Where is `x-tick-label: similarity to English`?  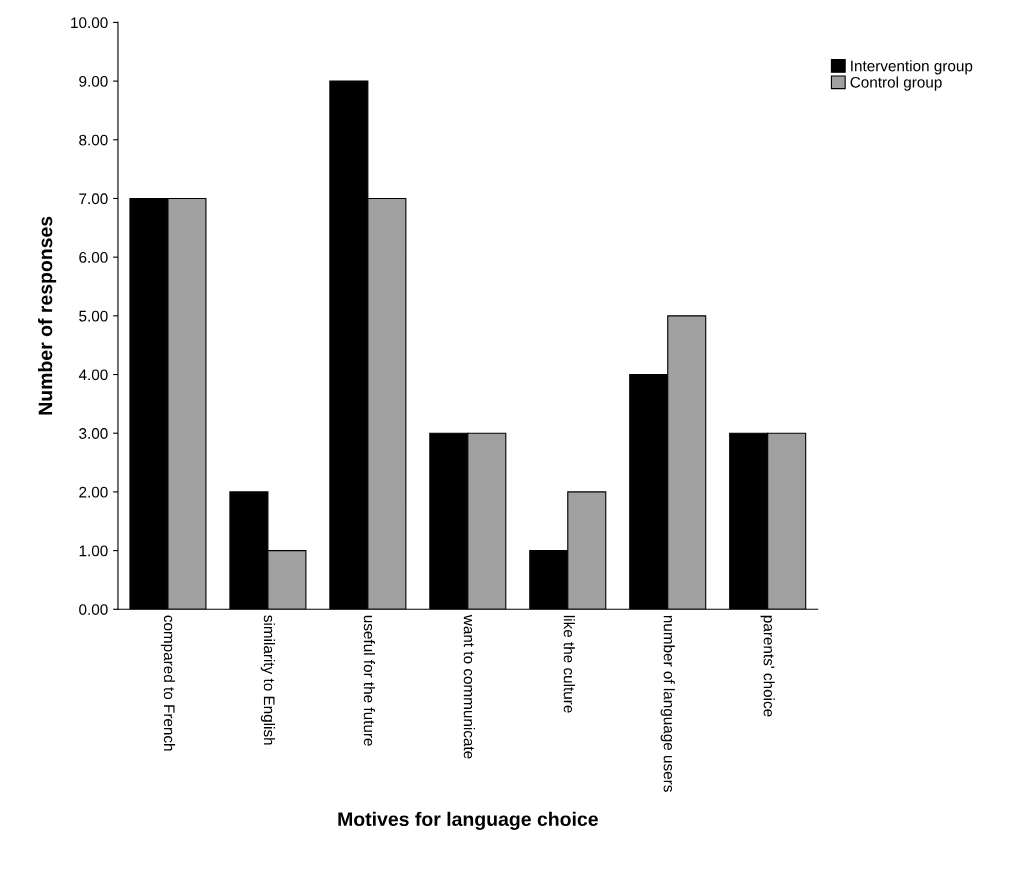
x-tick-label: similarity to English is located at coordinates (268, 680).